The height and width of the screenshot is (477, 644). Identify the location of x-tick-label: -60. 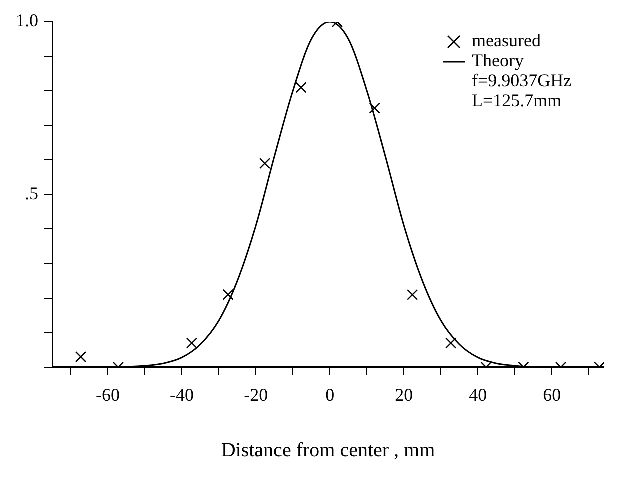
(108, 394).